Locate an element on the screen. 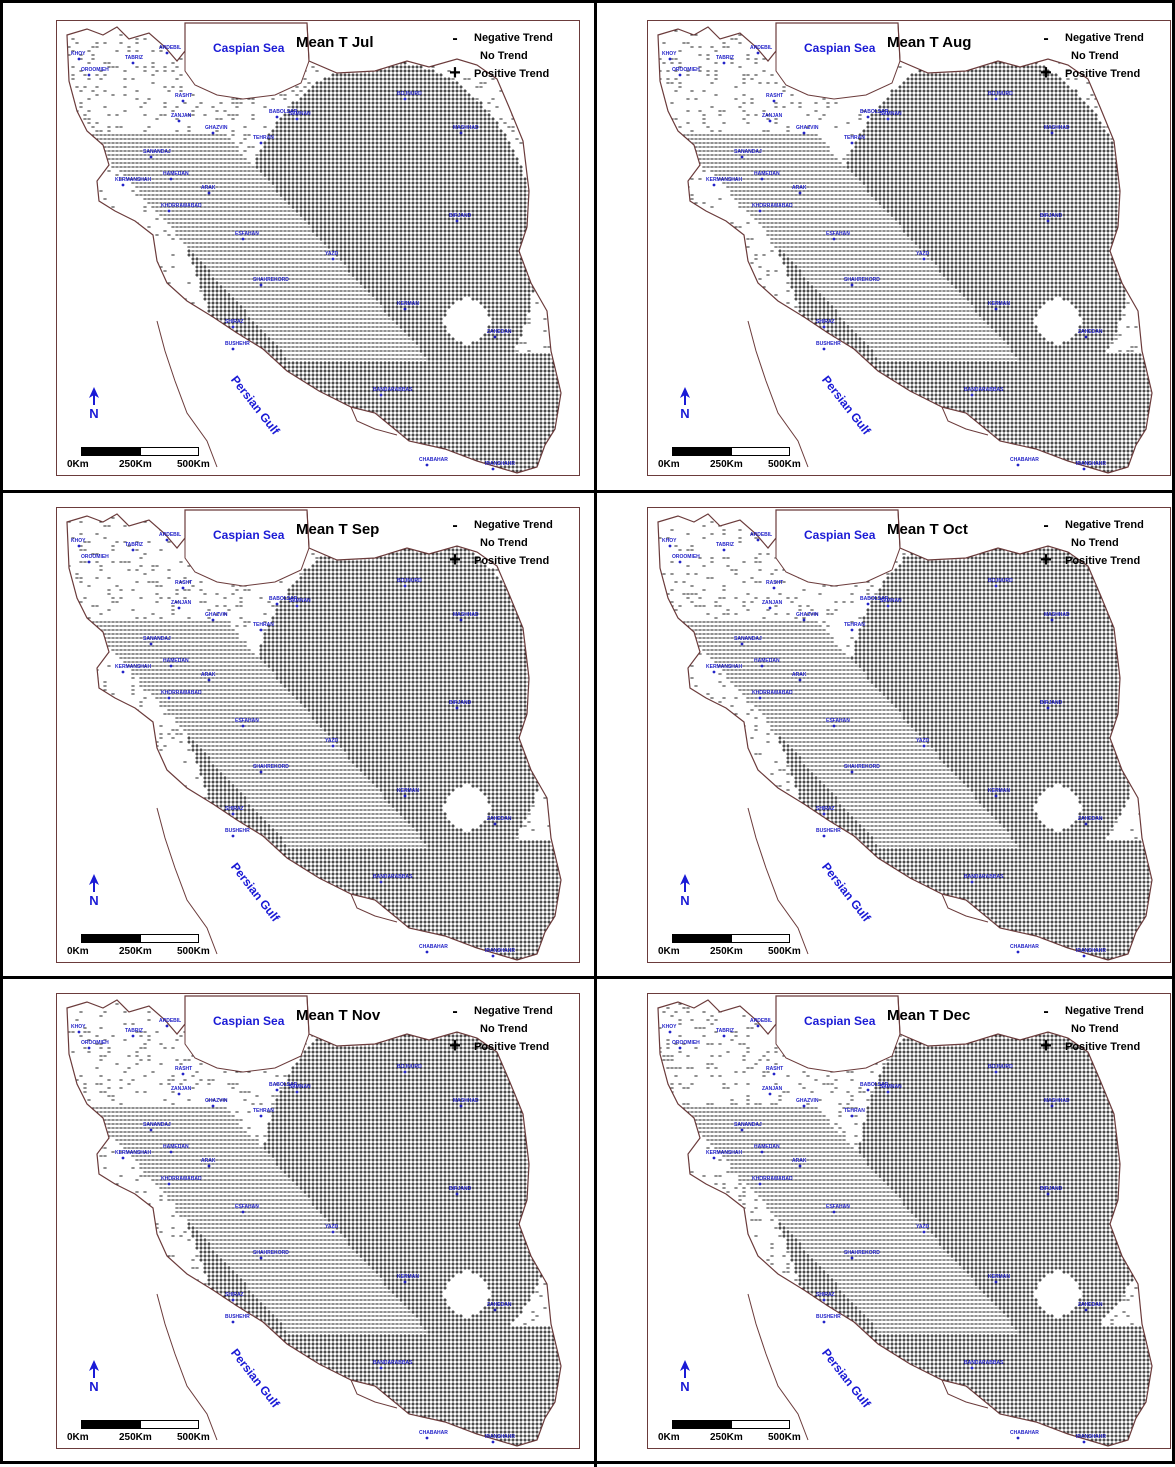  city-dot-zahedan is located at coordinates (1086, 824).